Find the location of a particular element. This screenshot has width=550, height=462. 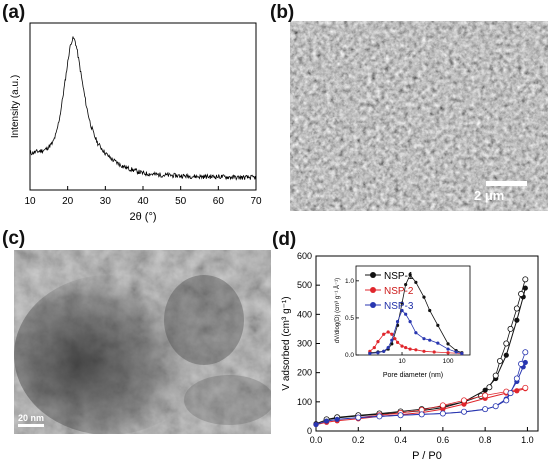

inset-y-axis-label: dV/dlog(D) (cm³ g⁻¹ Å⁻¹) is located at coordinates (337, 310).